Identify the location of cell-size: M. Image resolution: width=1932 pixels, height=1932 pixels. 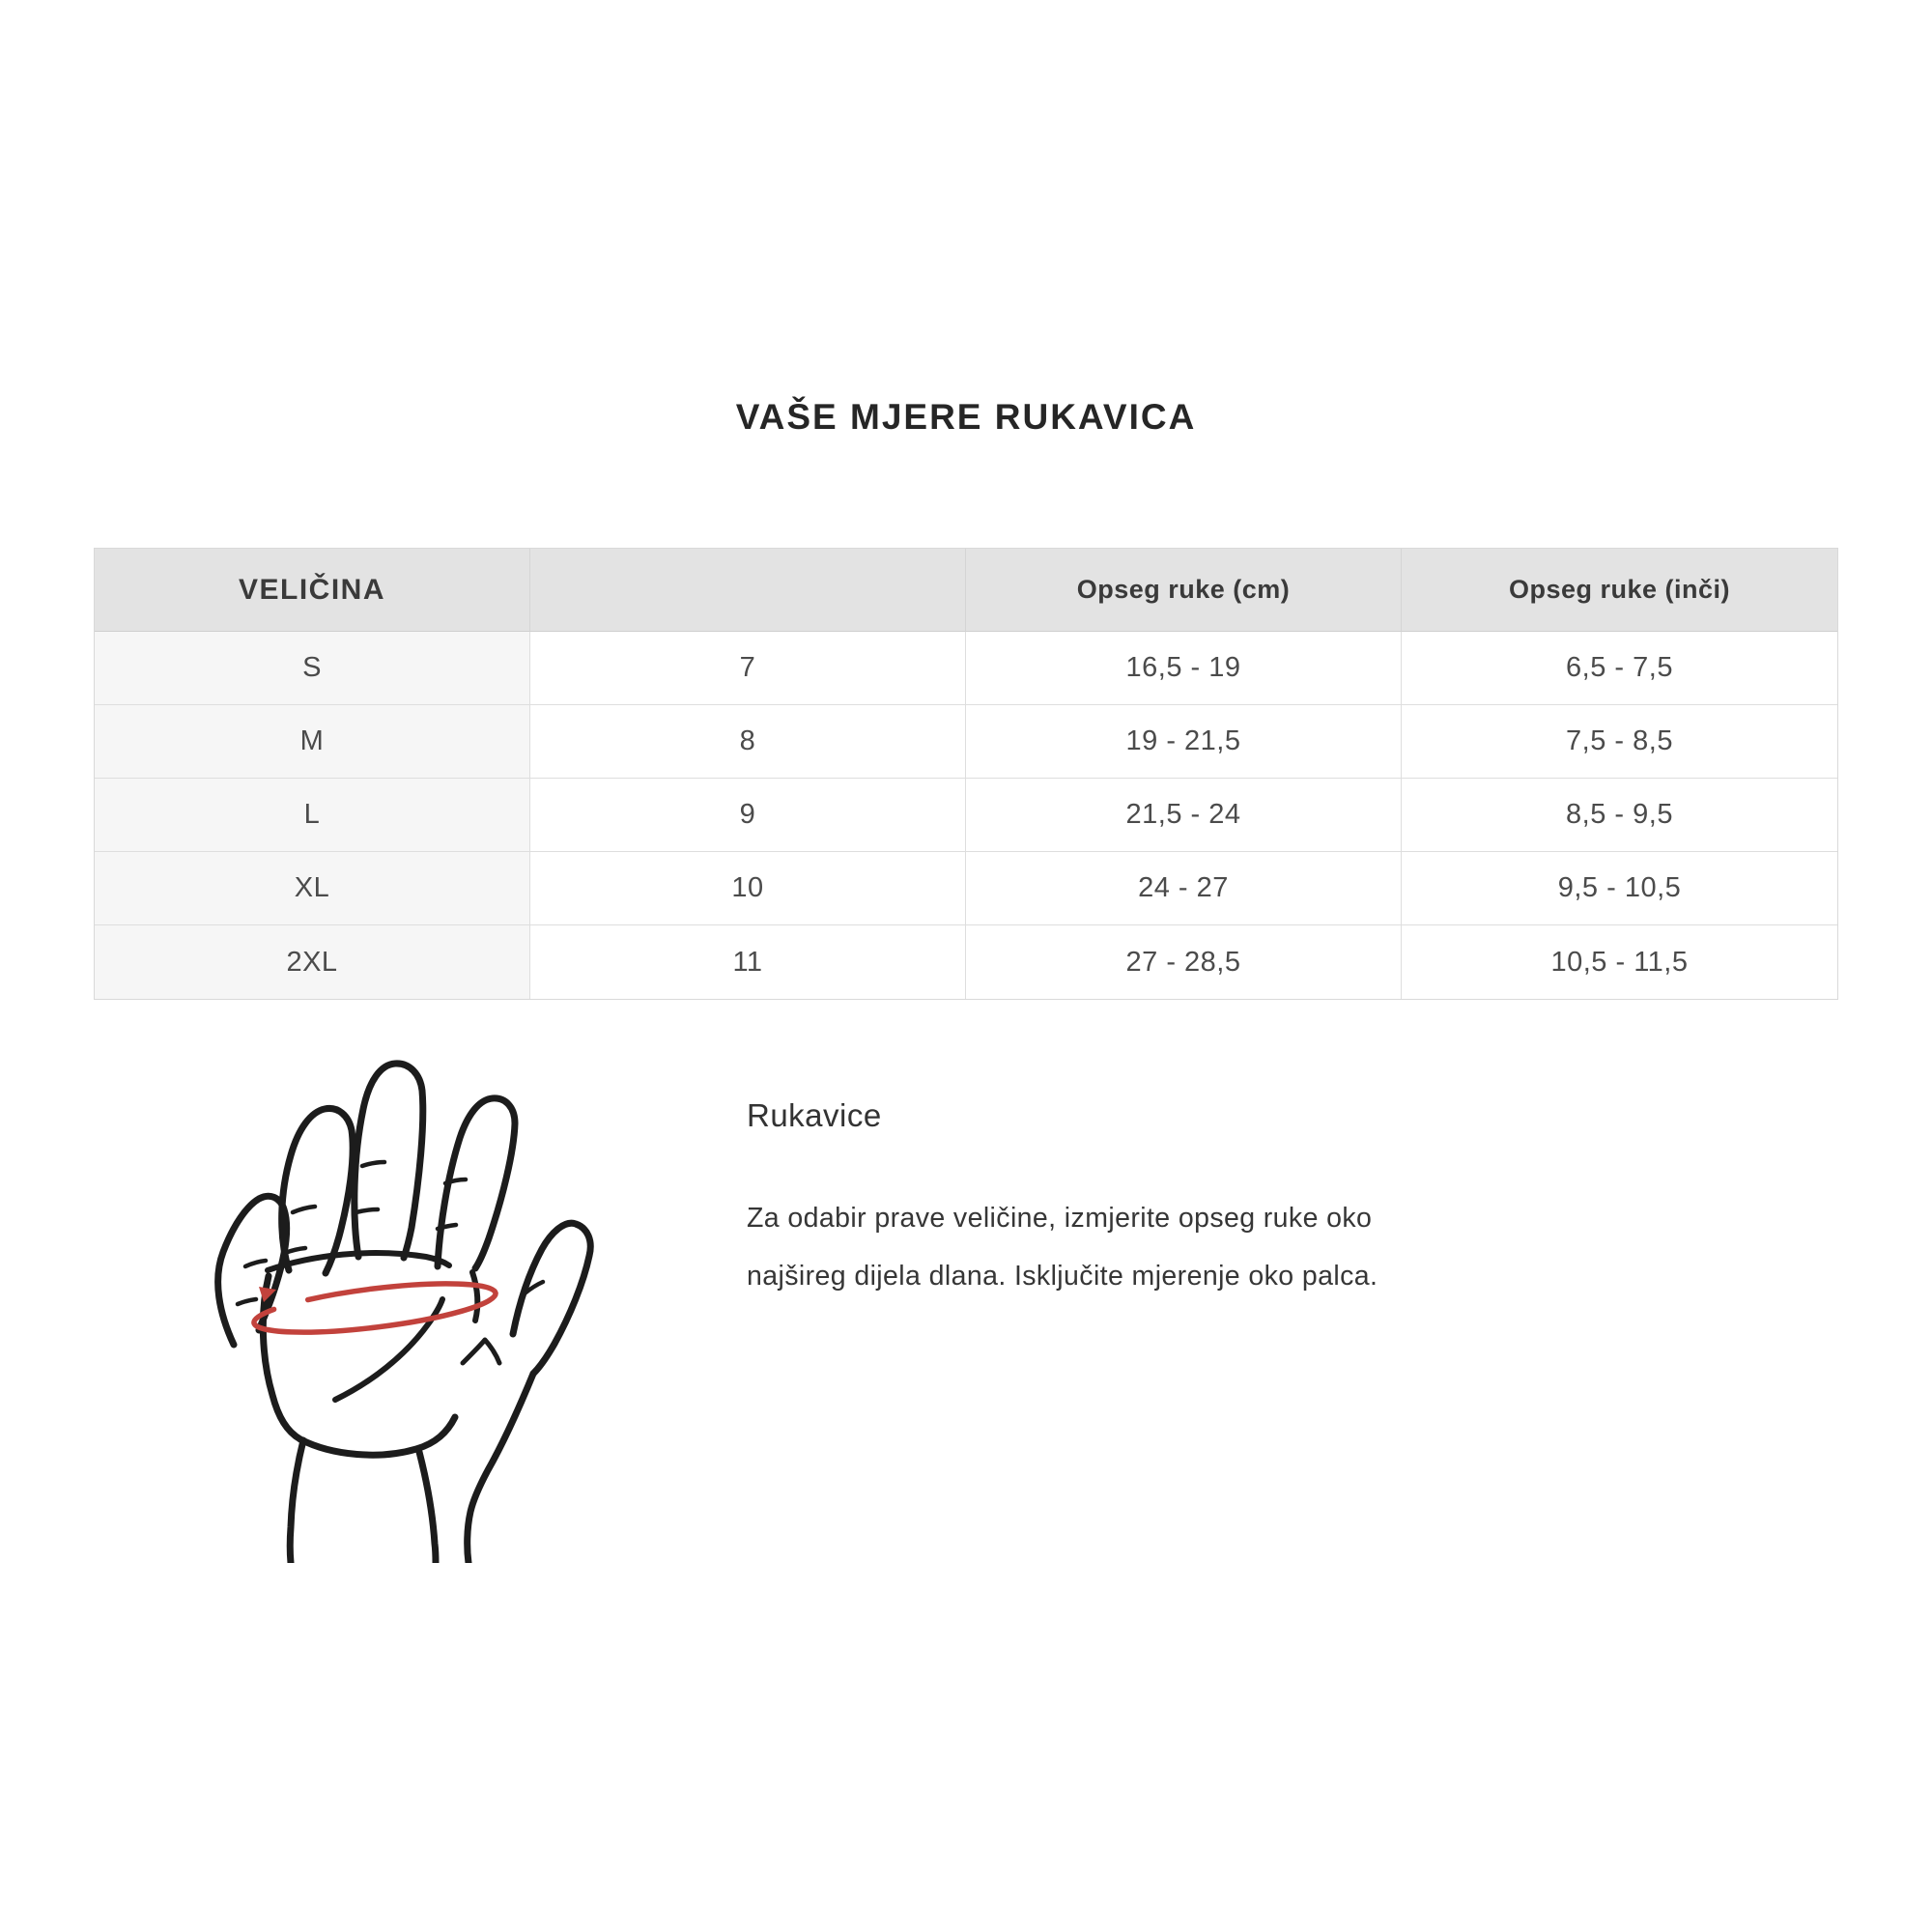
(312, 742).